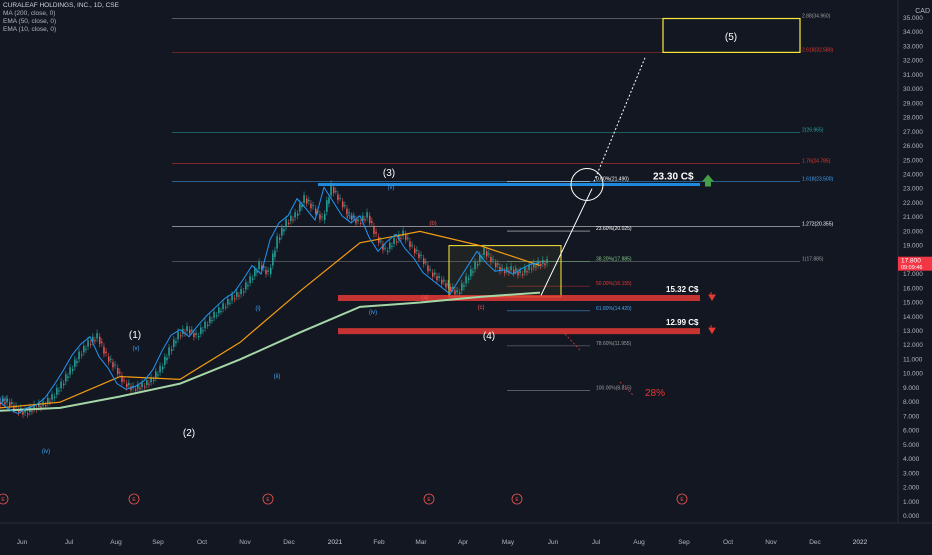 The width and height of the screenshot is (932, 555). I want to click on price-tick-label: 26.000, so click(913, 146).